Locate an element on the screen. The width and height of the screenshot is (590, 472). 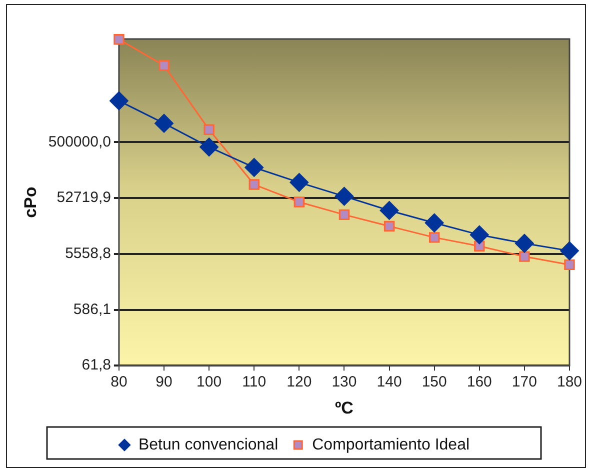
x-tick-label: 120 is located at coordinates (299, 382).